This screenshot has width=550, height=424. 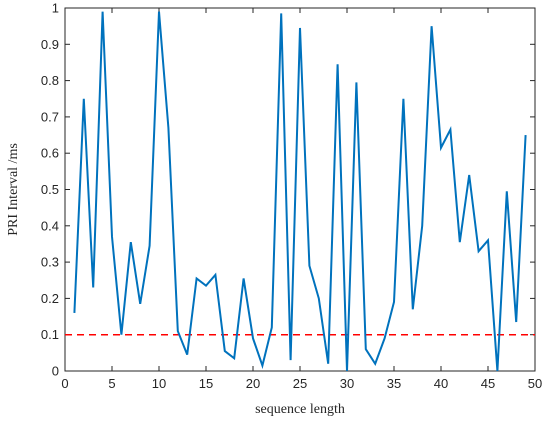 I want to click on y-tick-label: 0.9, so click(x=50, y=44).